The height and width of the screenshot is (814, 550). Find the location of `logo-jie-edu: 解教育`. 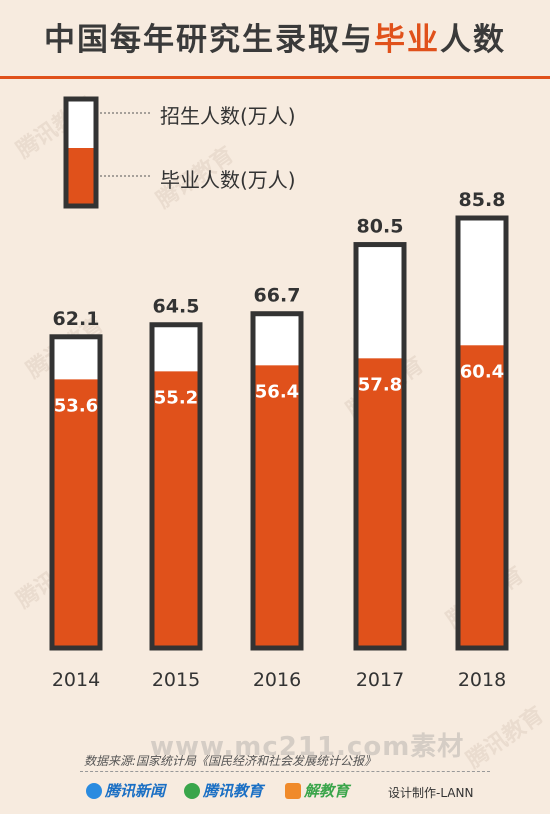

logo-jie-edu: 解教育 is located at coordinates (317, 790).